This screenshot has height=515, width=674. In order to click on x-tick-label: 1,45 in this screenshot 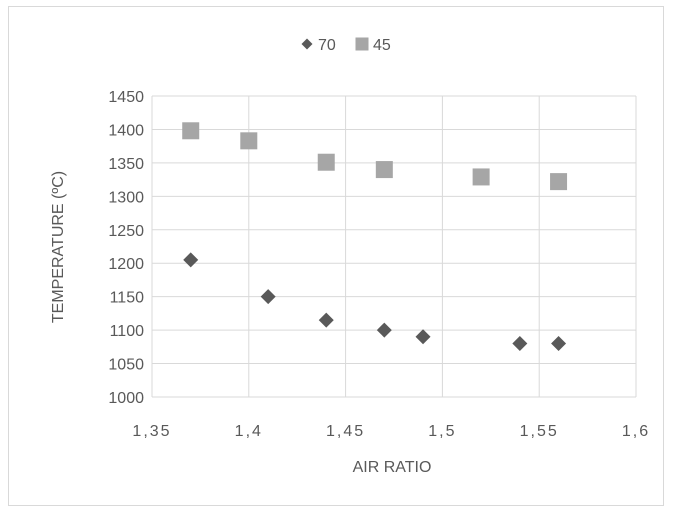, I will do `click(345, 431)`.